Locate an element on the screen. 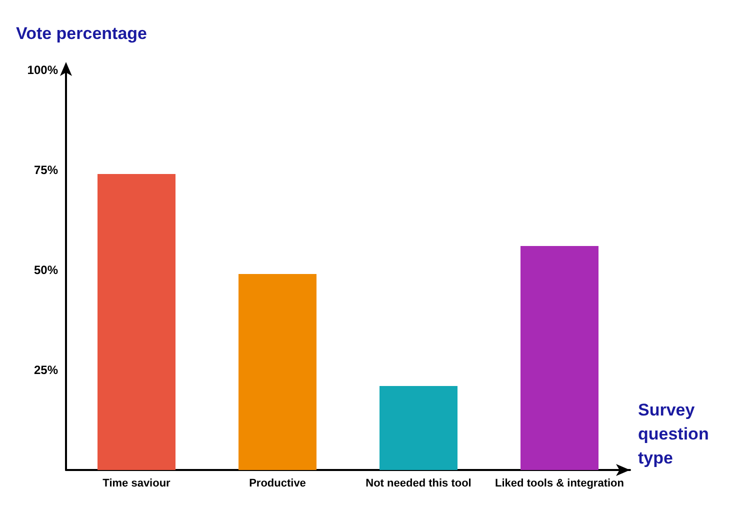  x-tick-label: Liked tools & integration is located at coordinates (559, 484).